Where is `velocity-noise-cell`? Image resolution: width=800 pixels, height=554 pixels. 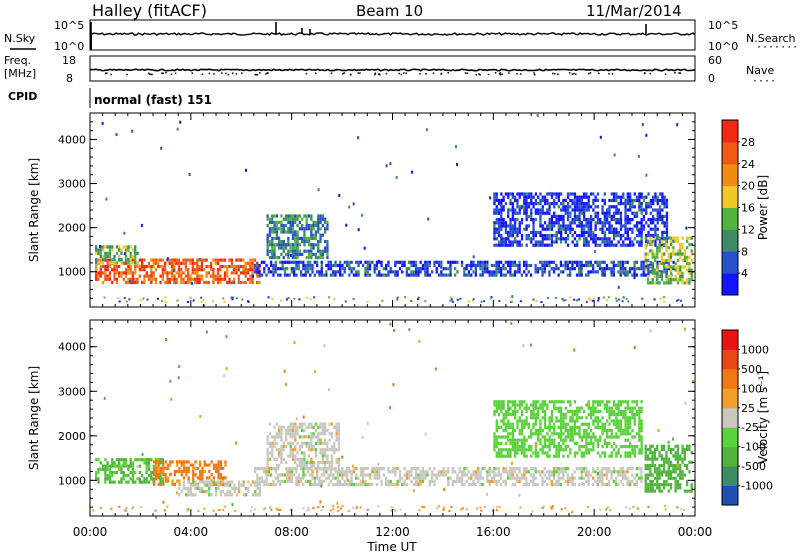 velocity-noise-cell is located at coordinates (104, 398).